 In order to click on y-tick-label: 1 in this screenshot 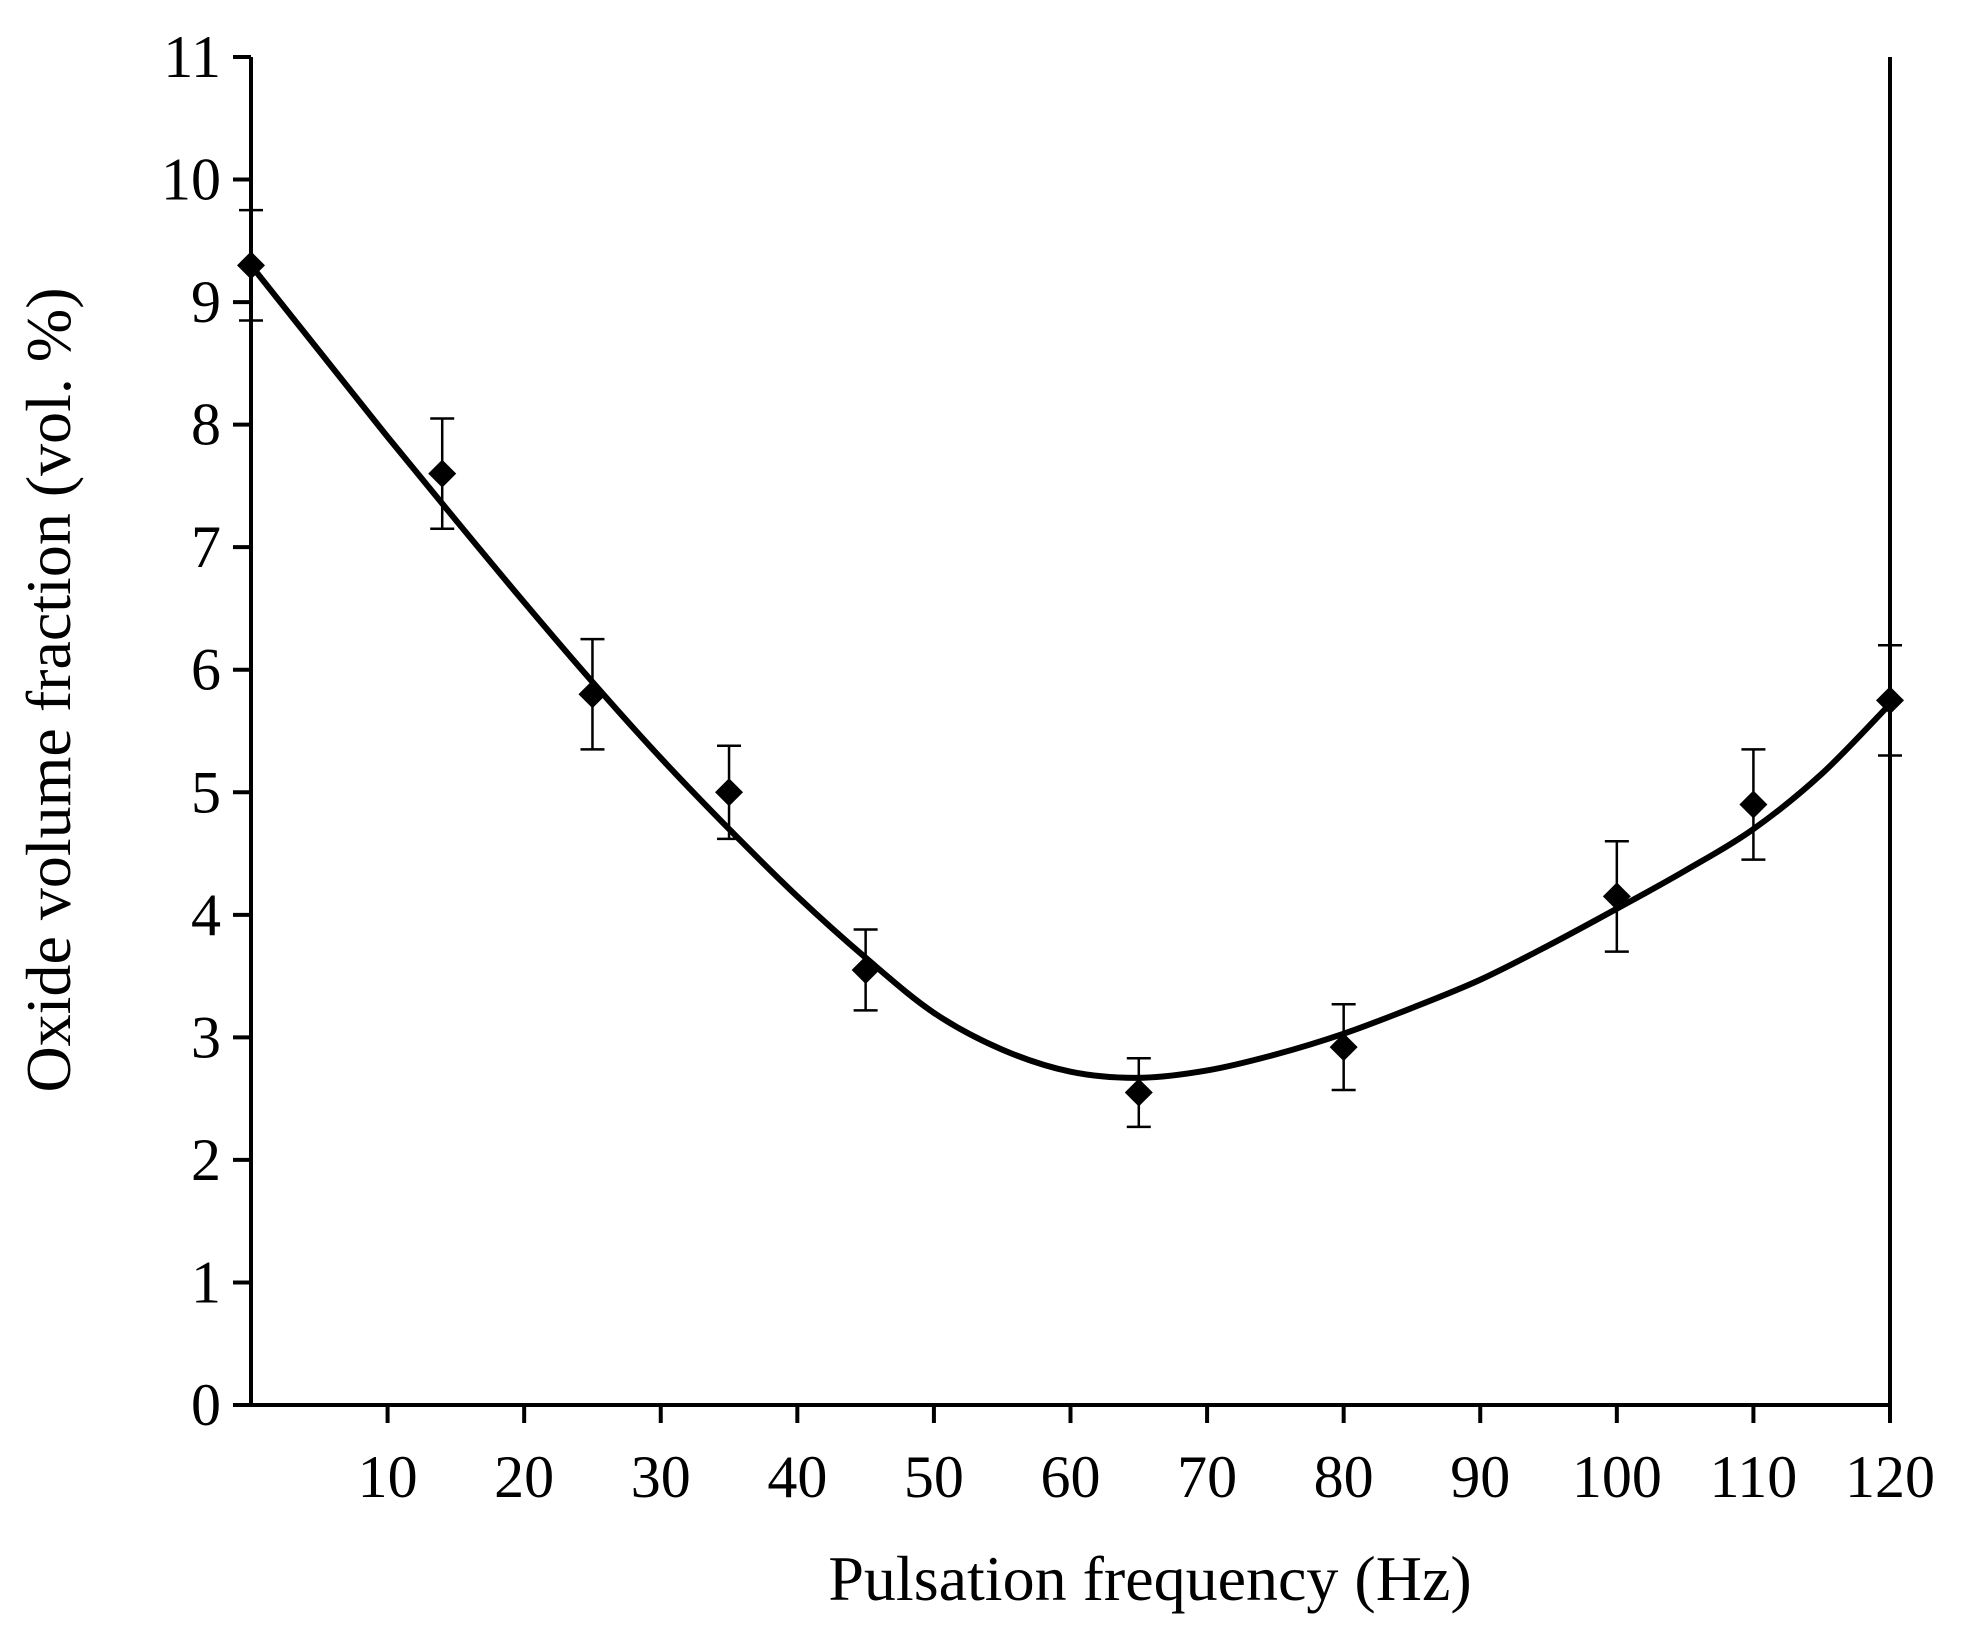, I will do `click(206, 1282)`.